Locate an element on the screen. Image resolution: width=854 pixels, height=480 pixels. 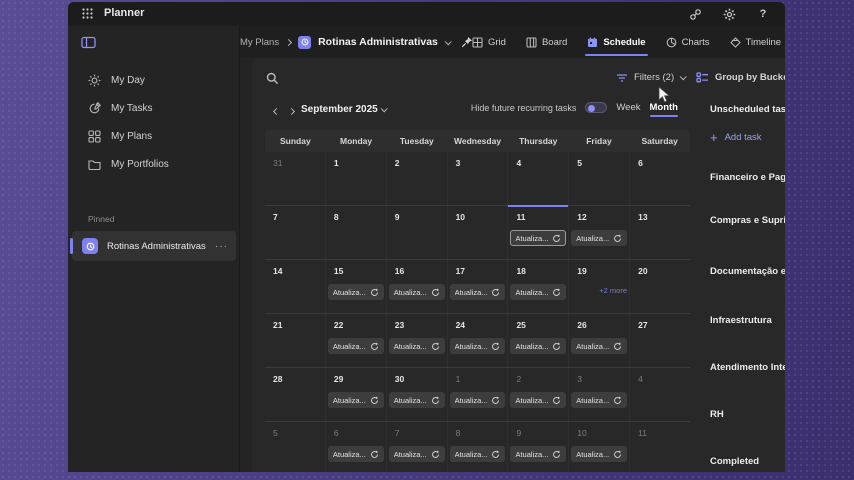
filters-button: Filters (2) is located at coordinates (651, 77).